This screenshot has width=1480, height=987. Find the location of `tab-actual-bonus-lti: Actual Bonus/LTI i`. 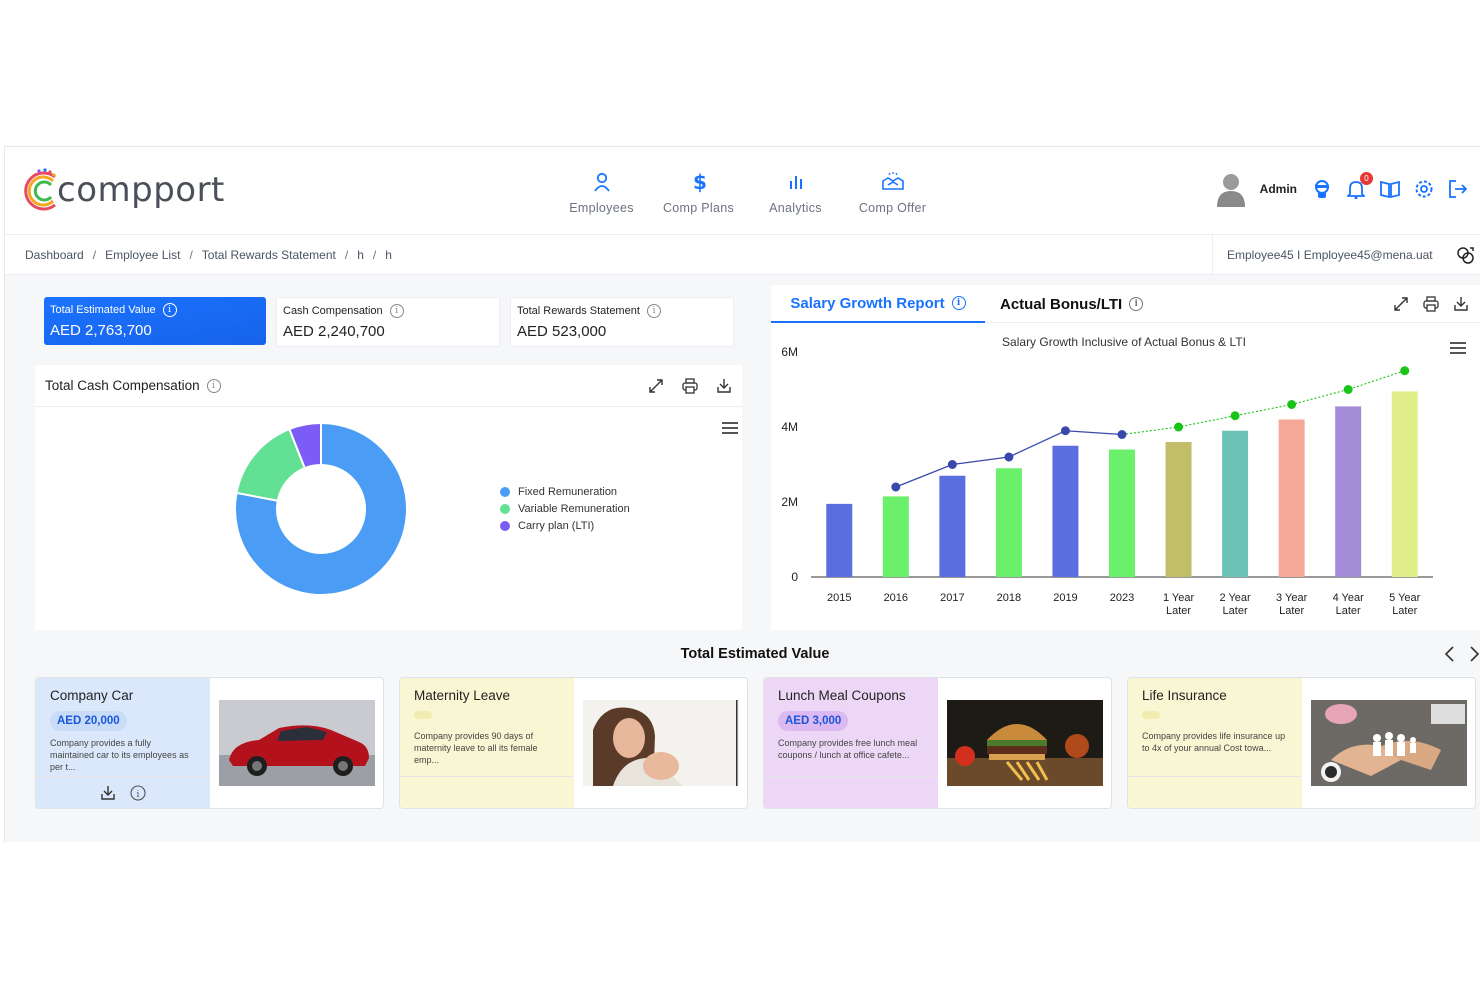

tab-actual-bonus-lti: Actual Bonus/LTI i is located at coordinates (1072, 304).